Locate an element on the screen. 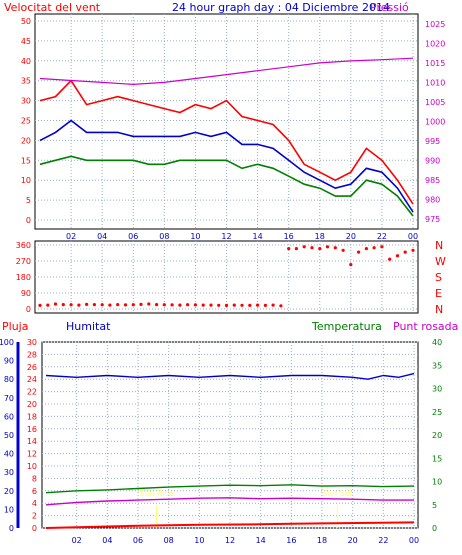  x-tick-label: 22 is located at coordinates (383, 540).